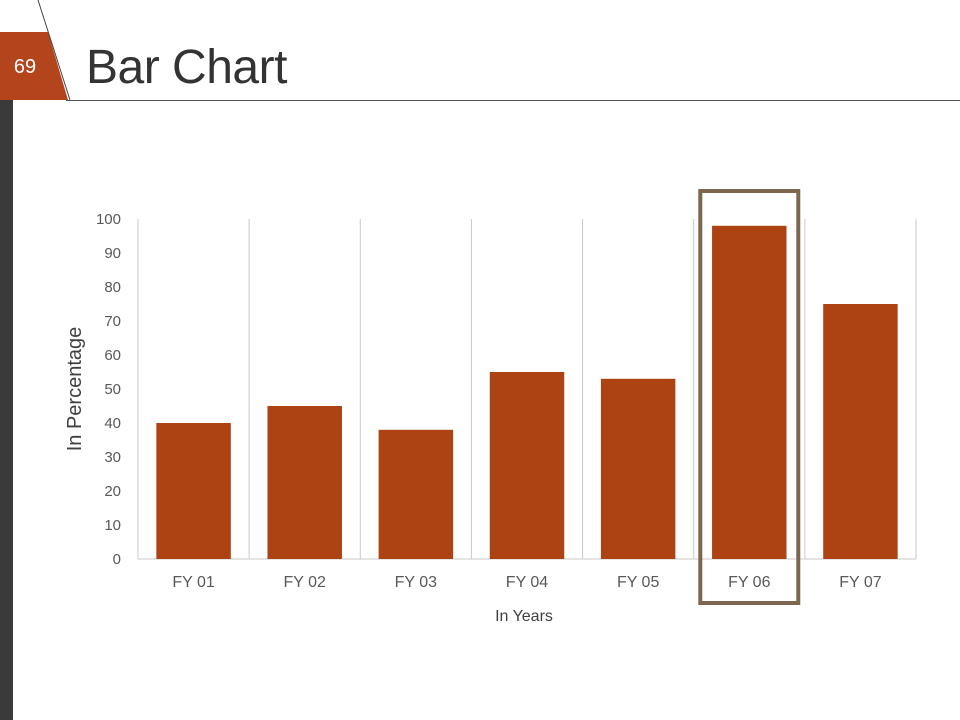 The height and width of the screenshot is (720, 960). Describe the element at coordinates (112, 355) in the screenshot. I see `y-tick-label: 60` at that location.